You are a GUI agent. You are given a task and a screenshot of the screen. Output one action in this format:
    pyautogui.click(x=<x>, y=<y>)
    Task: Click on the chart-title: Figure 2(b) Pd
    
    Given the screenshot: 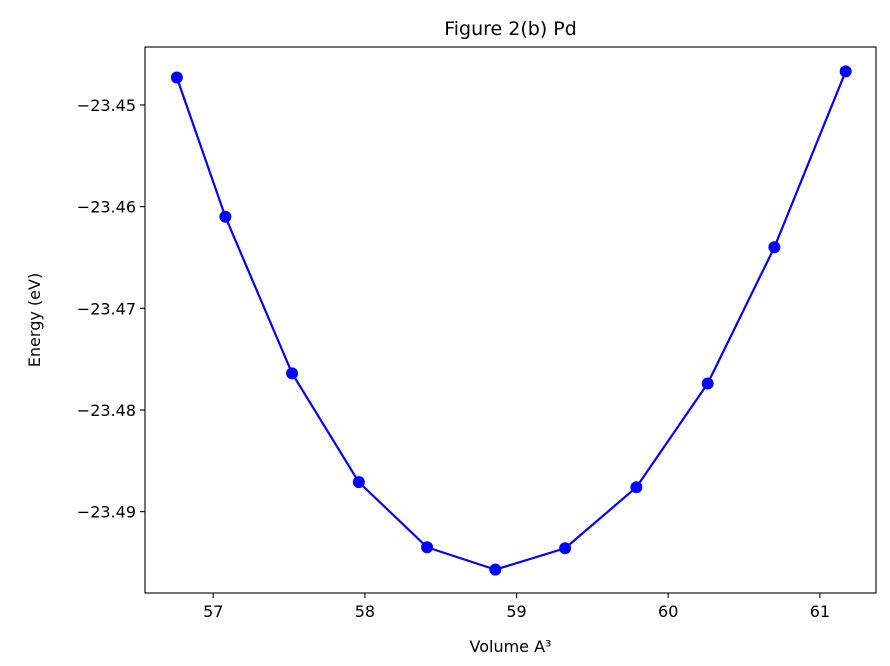 What is the action you would take?
    pyautogui.click(x=510, y=29)
    